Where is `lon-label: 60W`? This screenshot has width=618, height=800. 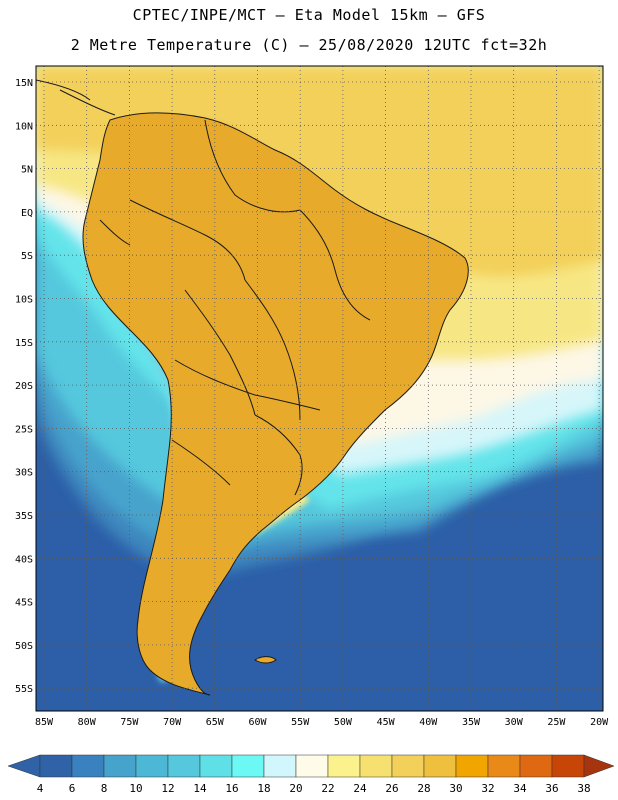
lon-label: 60W is located at coordinates (257, 722).